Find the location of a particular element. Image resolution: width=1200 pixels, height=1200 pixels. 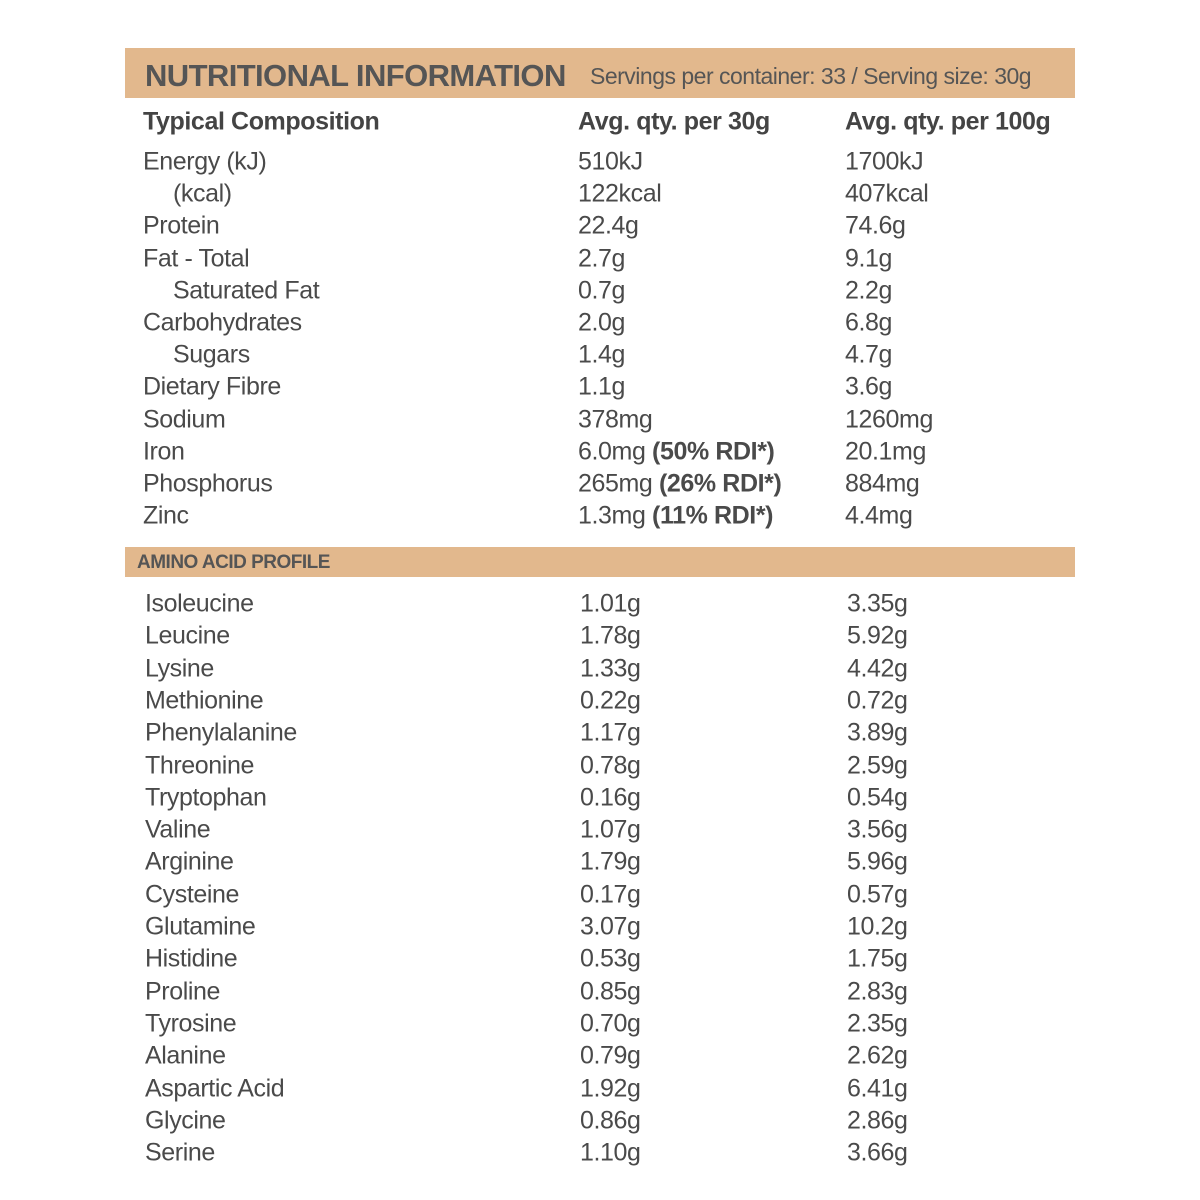

amino-name: Tyrosine is located at coordinates (191, 1023).